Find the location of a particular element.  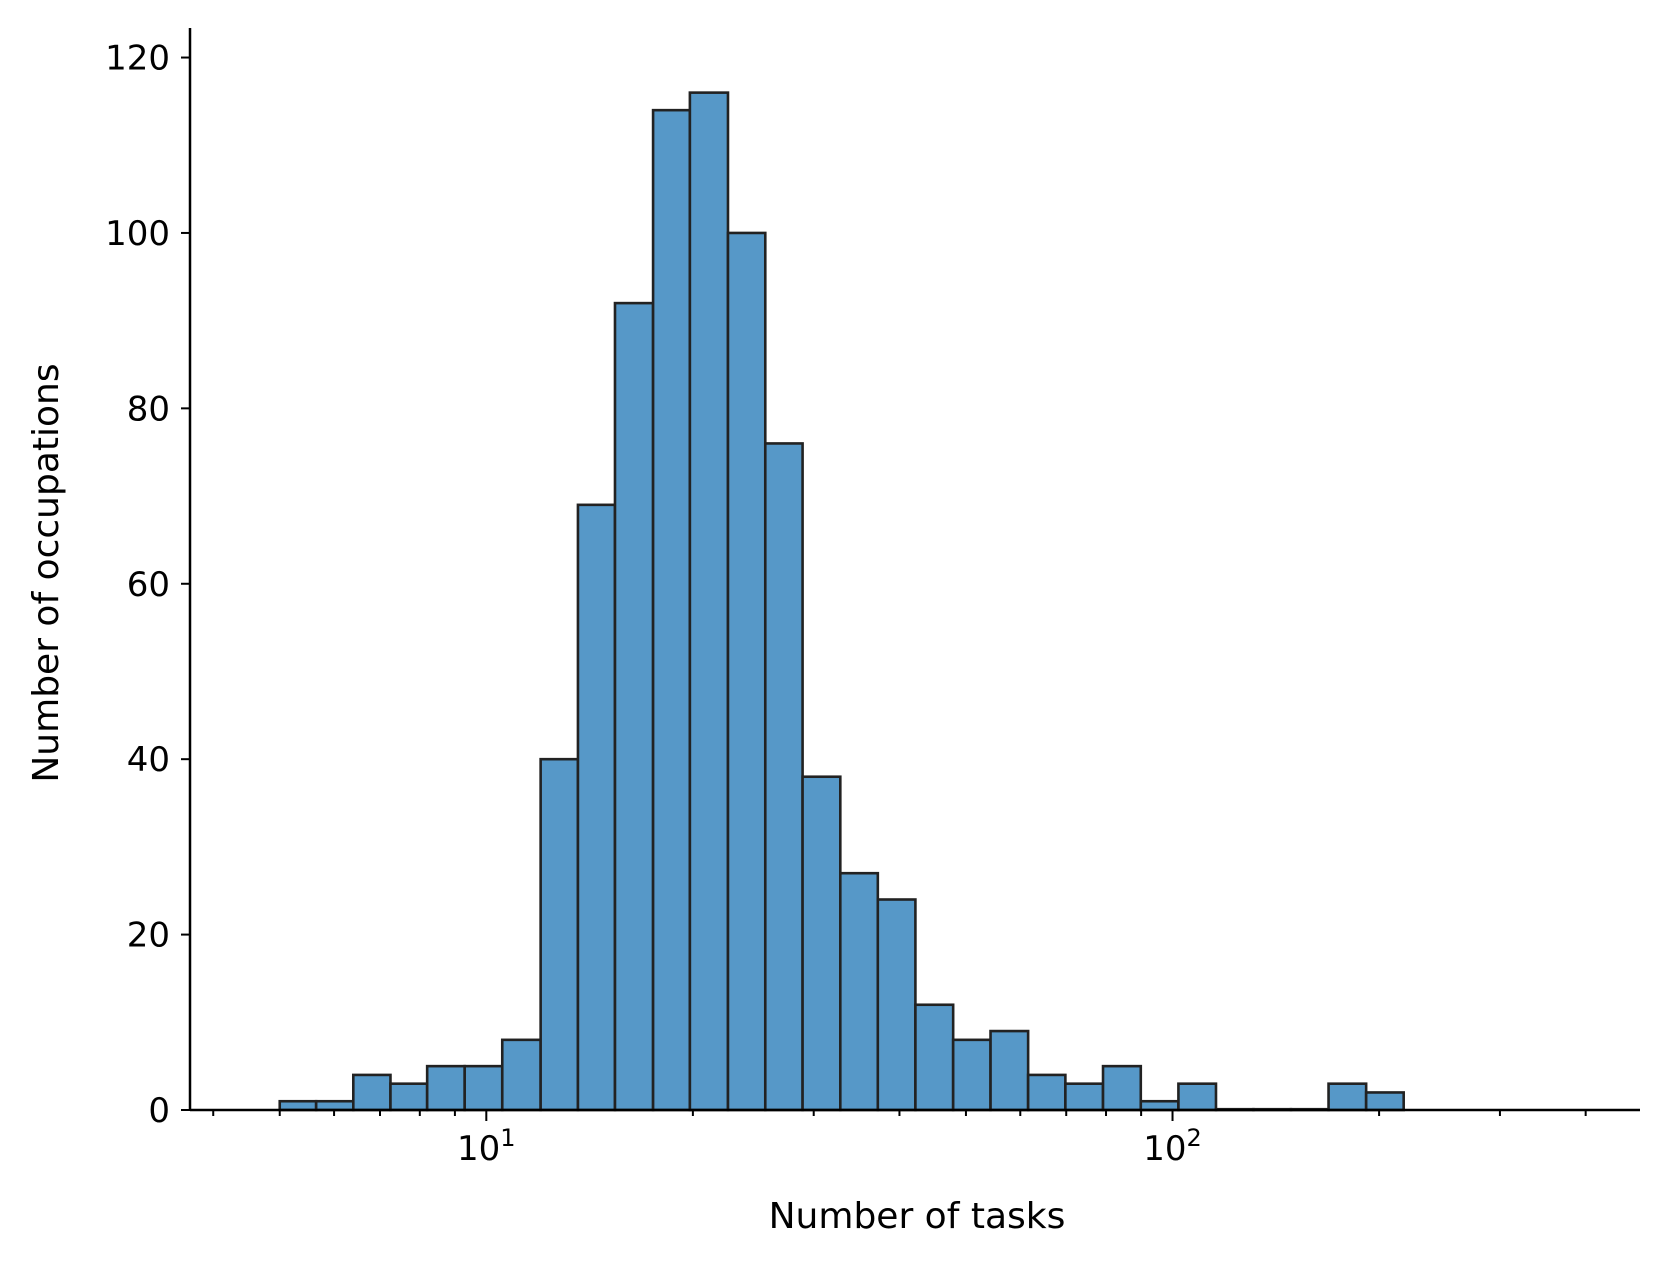

y-tick-label: 20 is located at coordinates (148, 936).